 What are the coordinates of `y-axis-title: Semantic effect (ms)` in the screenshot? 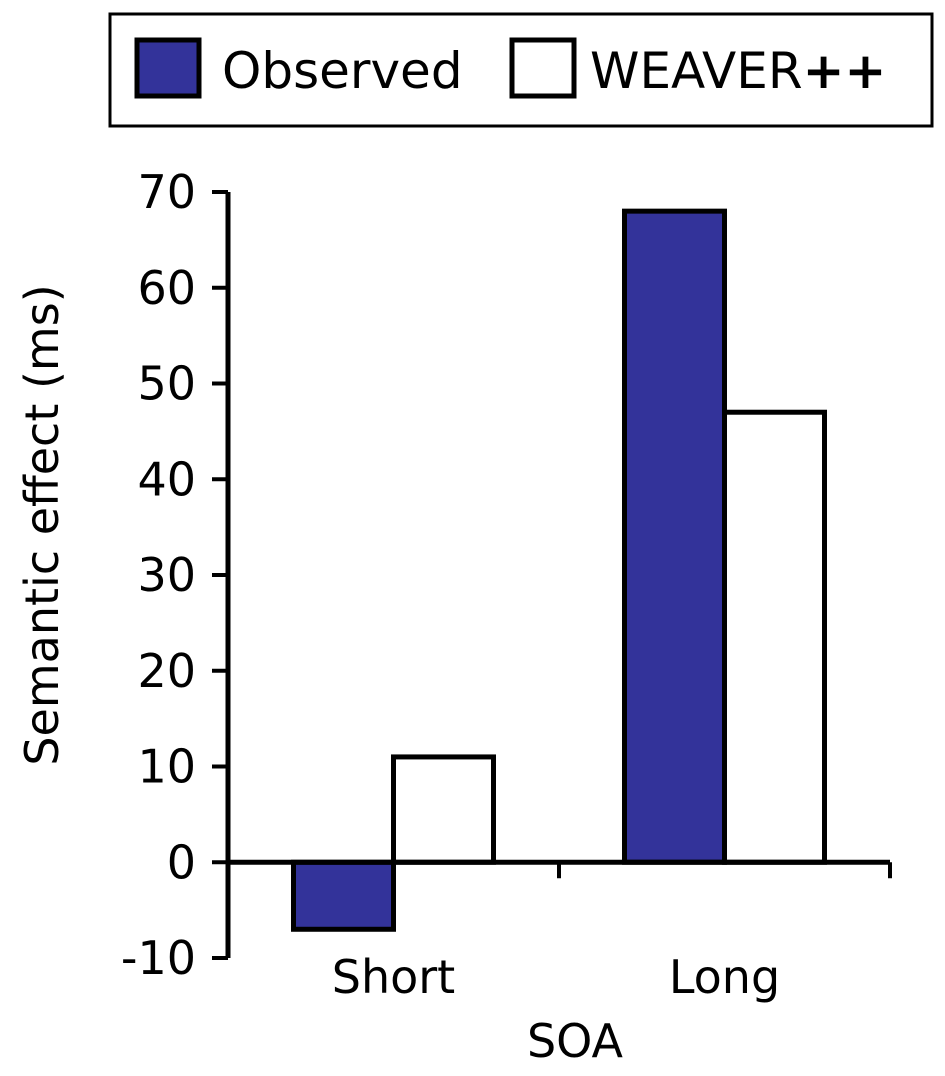 It's located at (42, 524).